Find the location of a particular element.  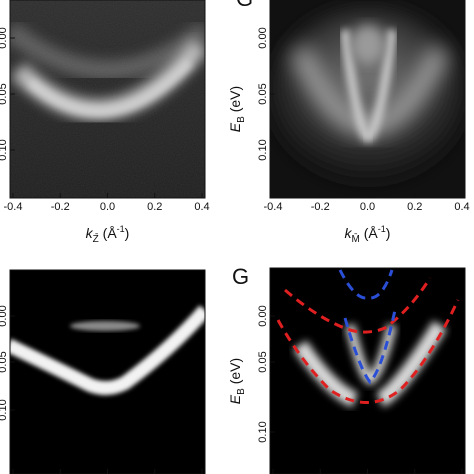

band-upper-blob-bottom-left is located at coordinates (105, 326).